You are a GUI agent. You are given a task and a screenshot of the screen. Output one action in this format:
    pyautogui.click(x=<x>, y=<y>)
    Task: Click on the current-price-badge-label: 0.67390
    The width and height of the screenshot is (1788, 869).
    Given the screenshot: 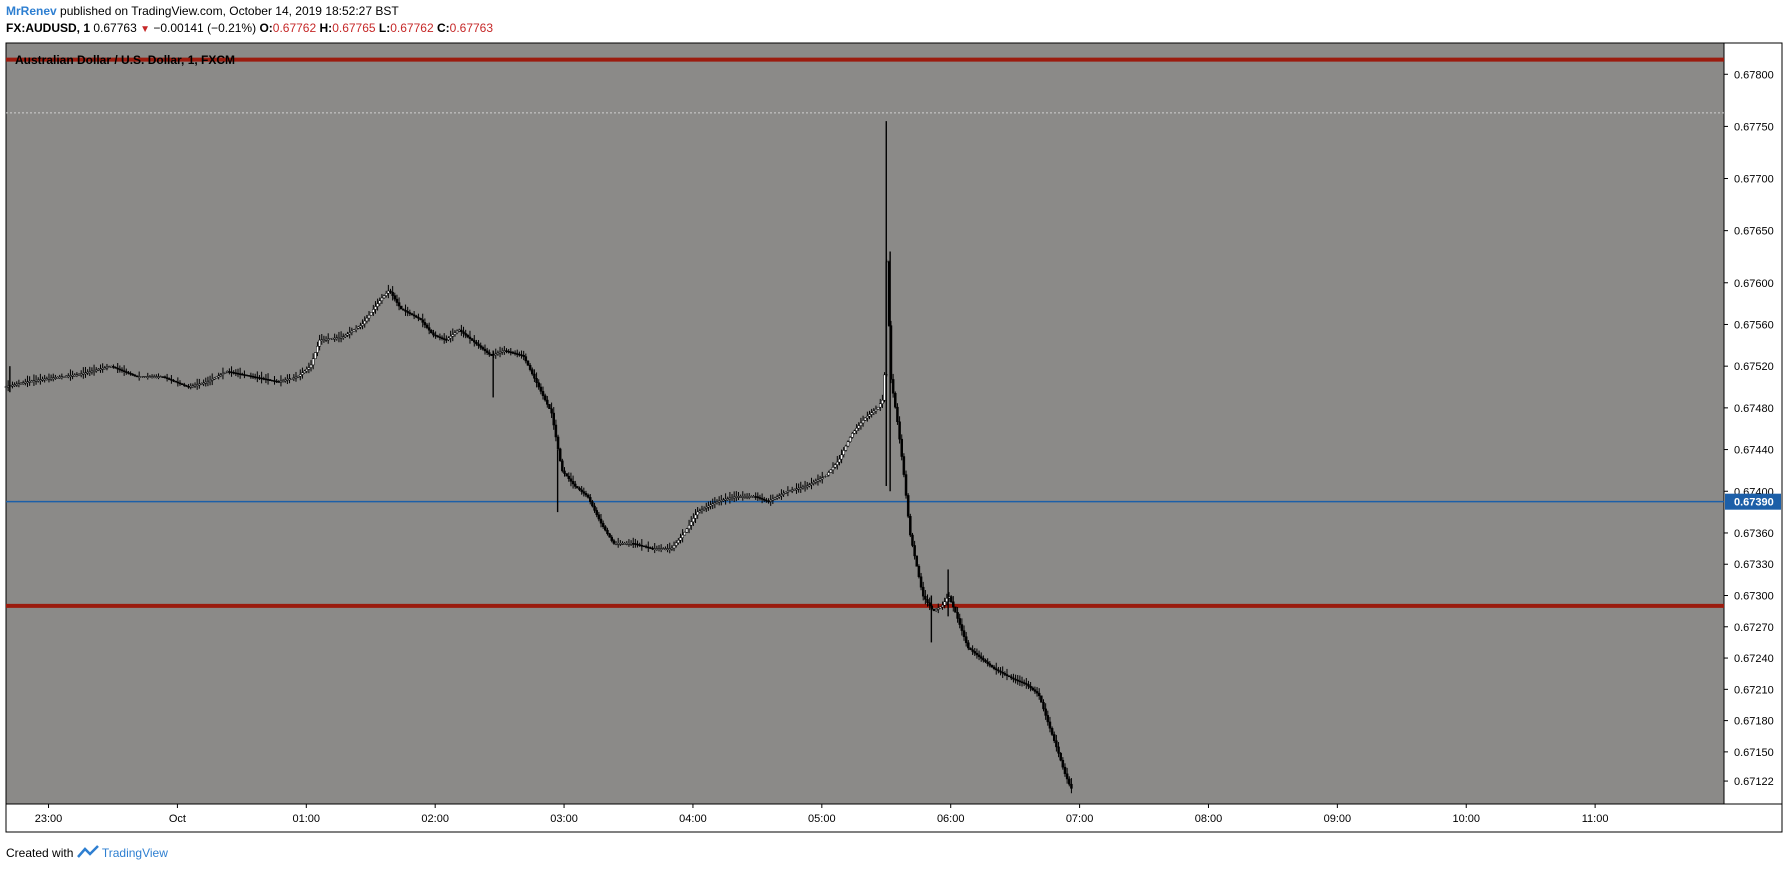 What is the action you would take?
    pyautogui.click(x=1754, y=503)
    